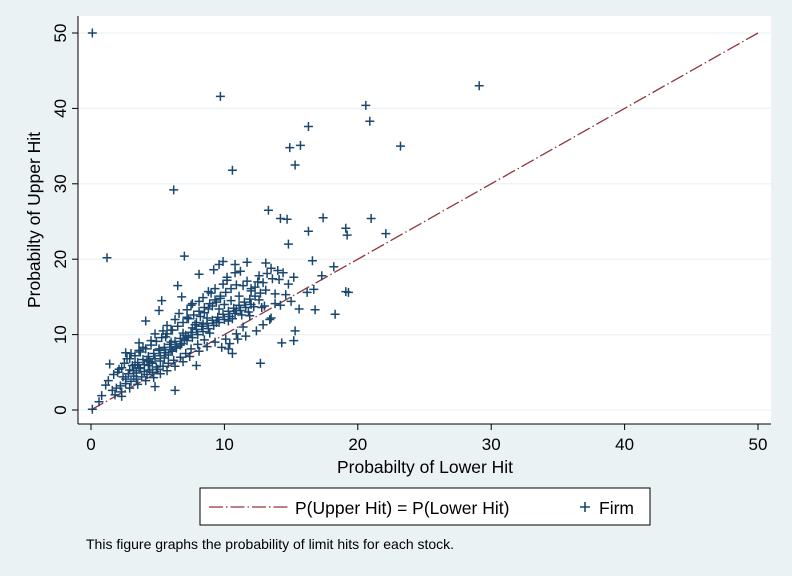 Image resolution: width=792 pixels, height=576 pixels. I want to click on legend: P(Upper Hit) = P(Lower Hit) Firm, so click(425, 506).